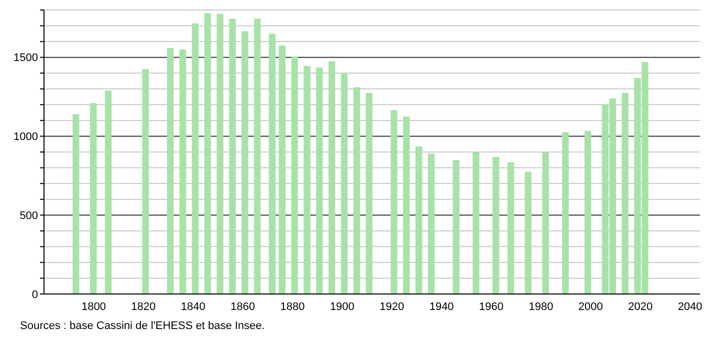 The height and width of the screenshot is (340, 710). Describe the element at coordinates (93, 306) in the screenshot. I see `x-tick-label: 1800` at that location.